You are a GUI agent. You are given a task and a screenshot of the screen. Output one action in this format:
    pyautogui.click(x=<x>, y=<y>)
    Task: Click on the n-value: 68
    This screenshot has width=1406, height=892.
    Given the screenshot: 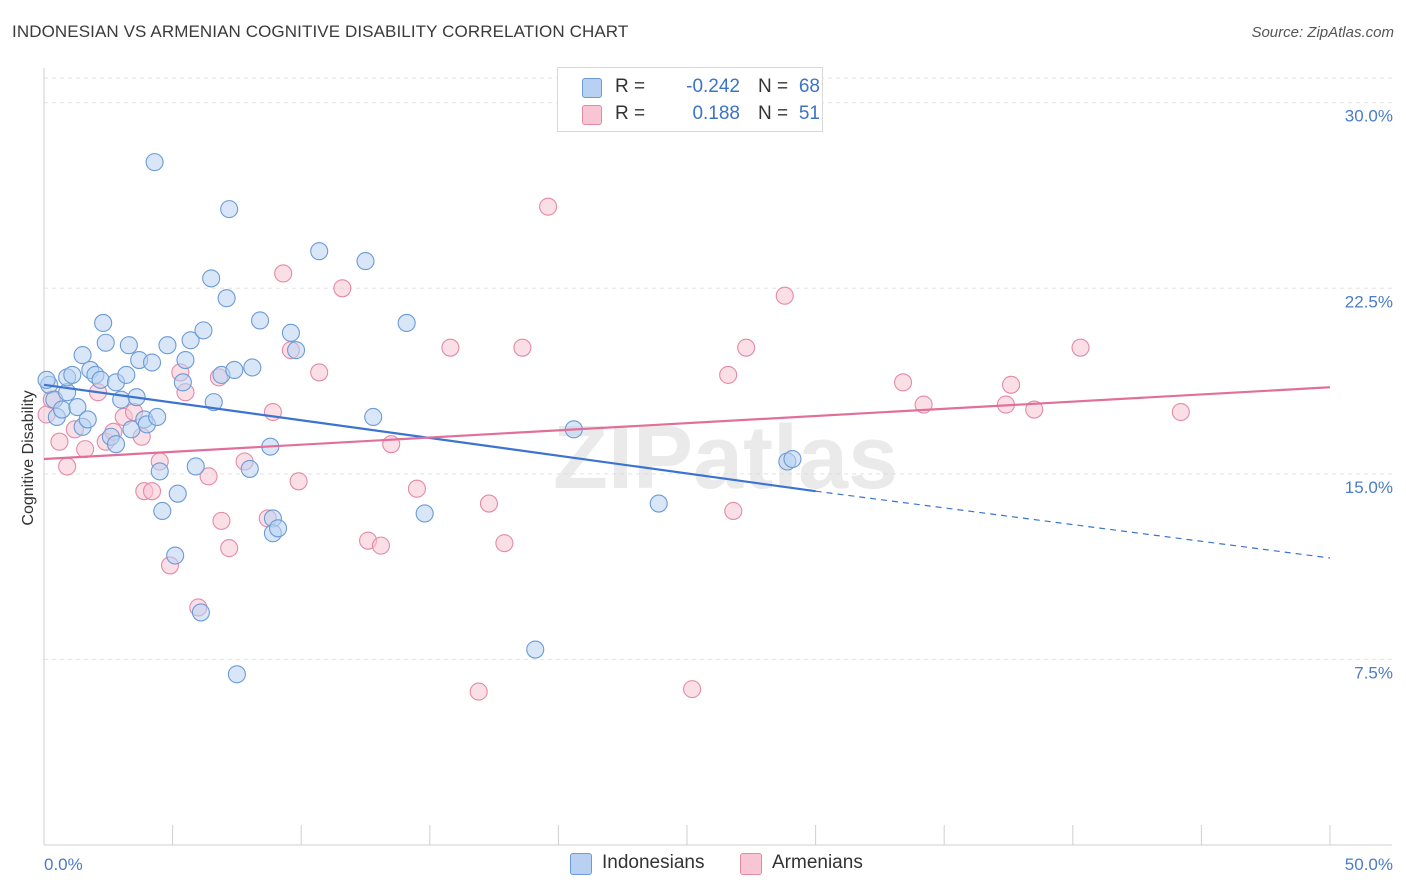 What is the action you would take?
    pyautogui.click(x=809, y=86)
    